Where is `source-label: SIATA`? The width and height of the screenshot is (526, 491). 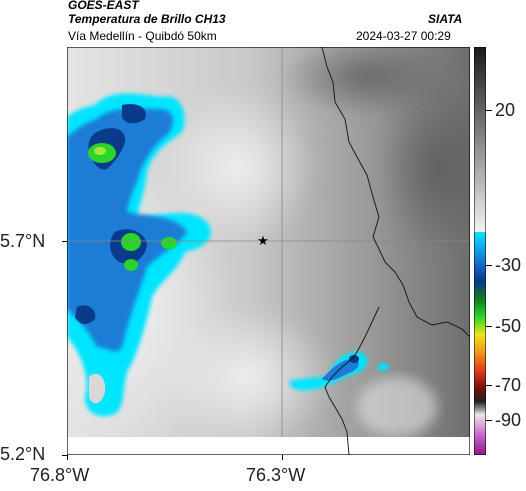
source-label: SIATA is located at coordinates (445, 19).